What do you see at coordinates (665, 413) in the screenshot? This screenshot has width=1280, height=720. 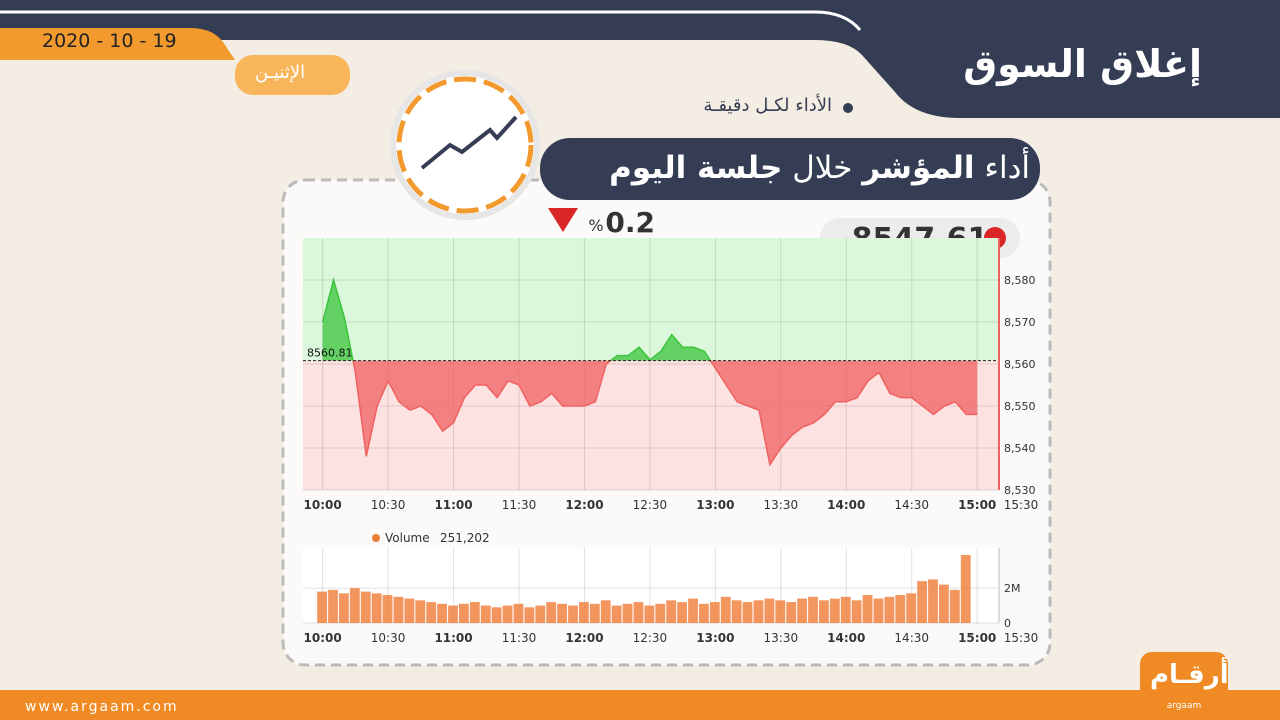 I see `line` at bounding box center [665, 413].